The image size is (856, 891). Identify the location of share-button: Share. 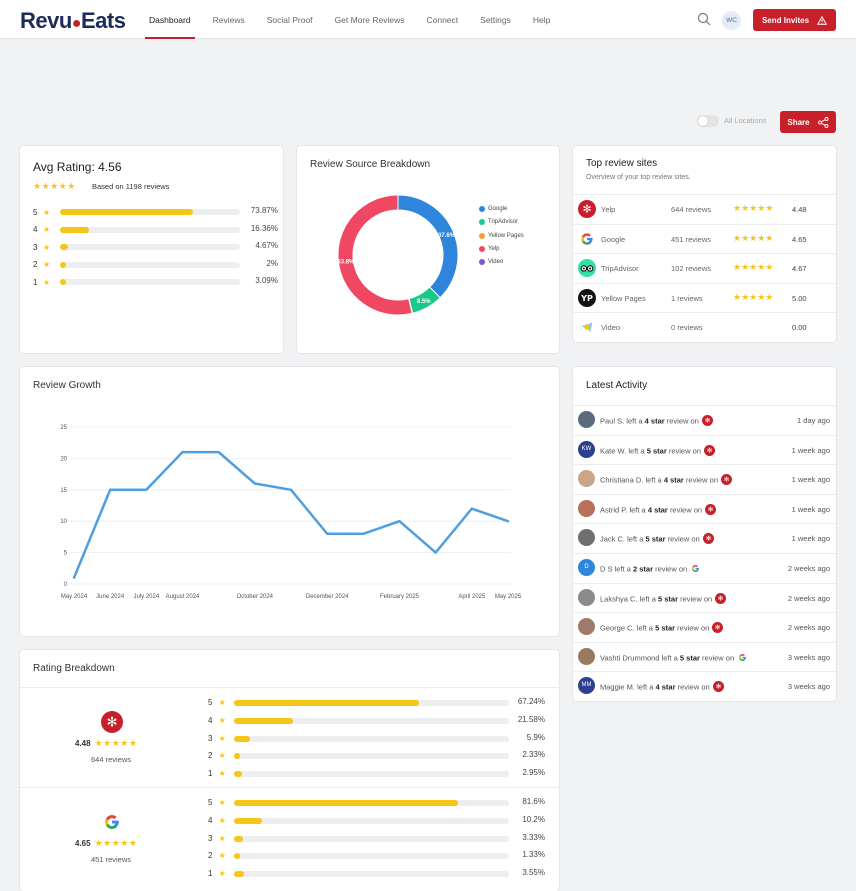
(808, 122).